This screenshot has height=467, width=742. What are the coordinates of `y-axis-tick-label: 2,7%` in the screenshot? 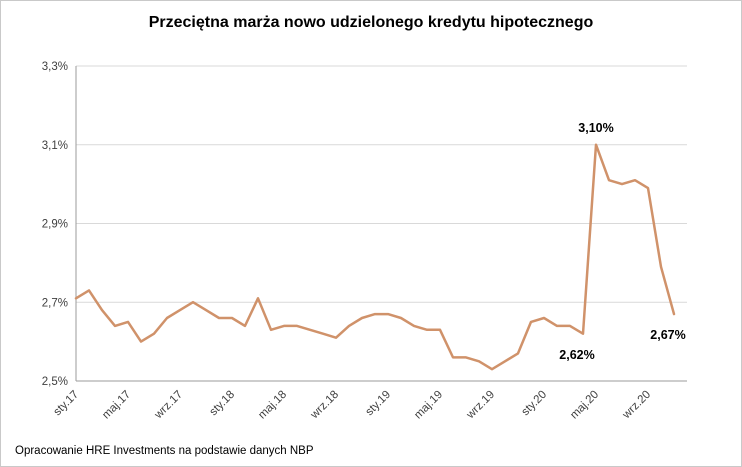 It's located at (55, 303).